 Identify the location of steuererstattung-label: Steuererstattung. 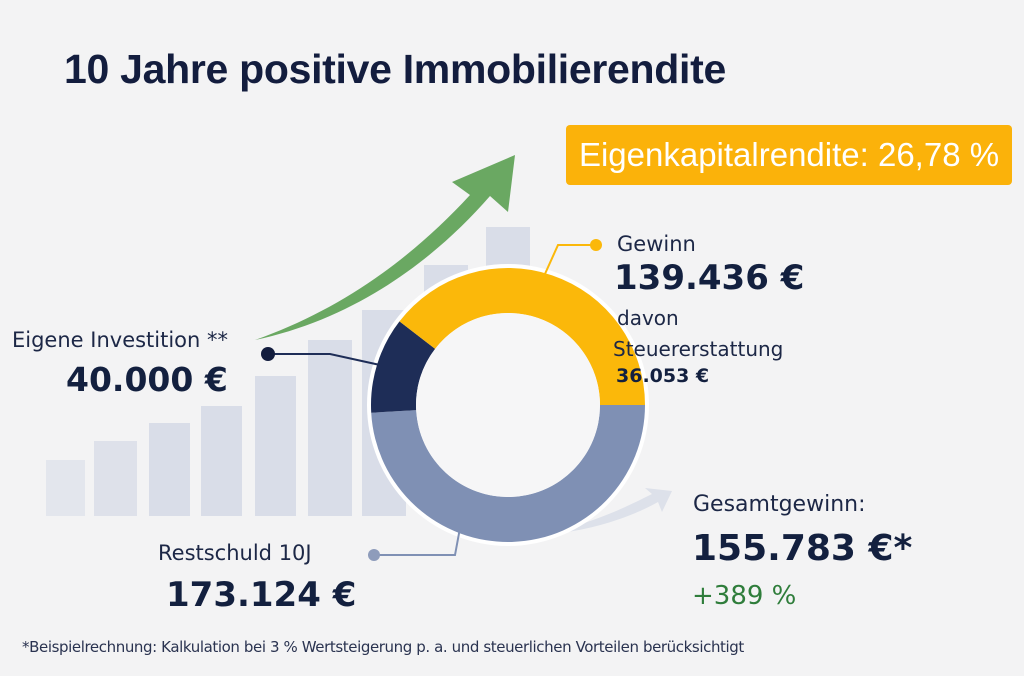
(698, 349).